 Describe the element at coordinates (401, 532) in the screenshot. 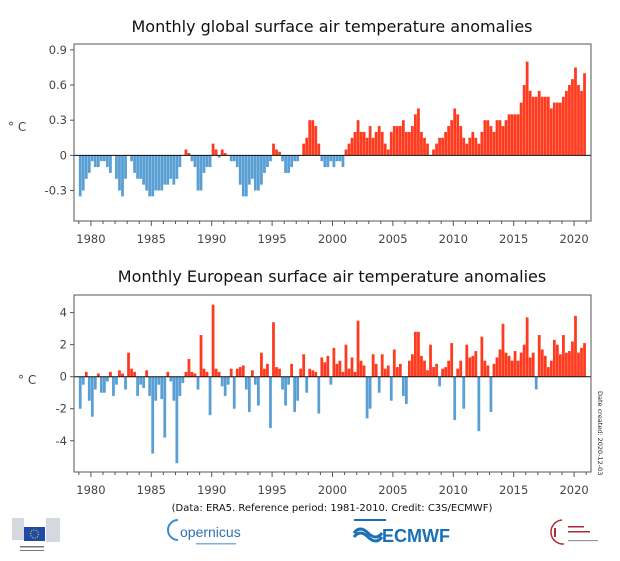

I see `ecmwf-logo: ECMWF` at that location.